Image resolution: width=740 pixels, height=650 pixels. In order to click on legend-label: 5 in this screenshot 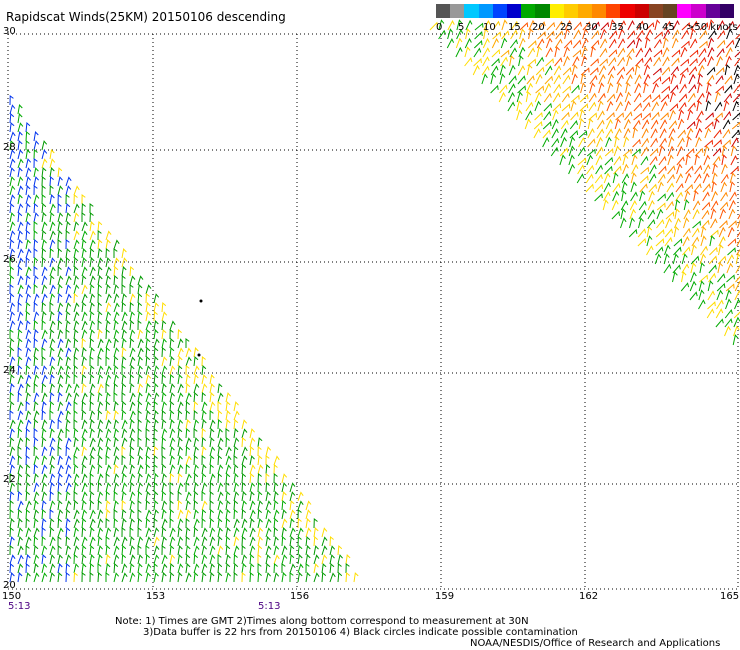, I will do `click(461, 27)`.